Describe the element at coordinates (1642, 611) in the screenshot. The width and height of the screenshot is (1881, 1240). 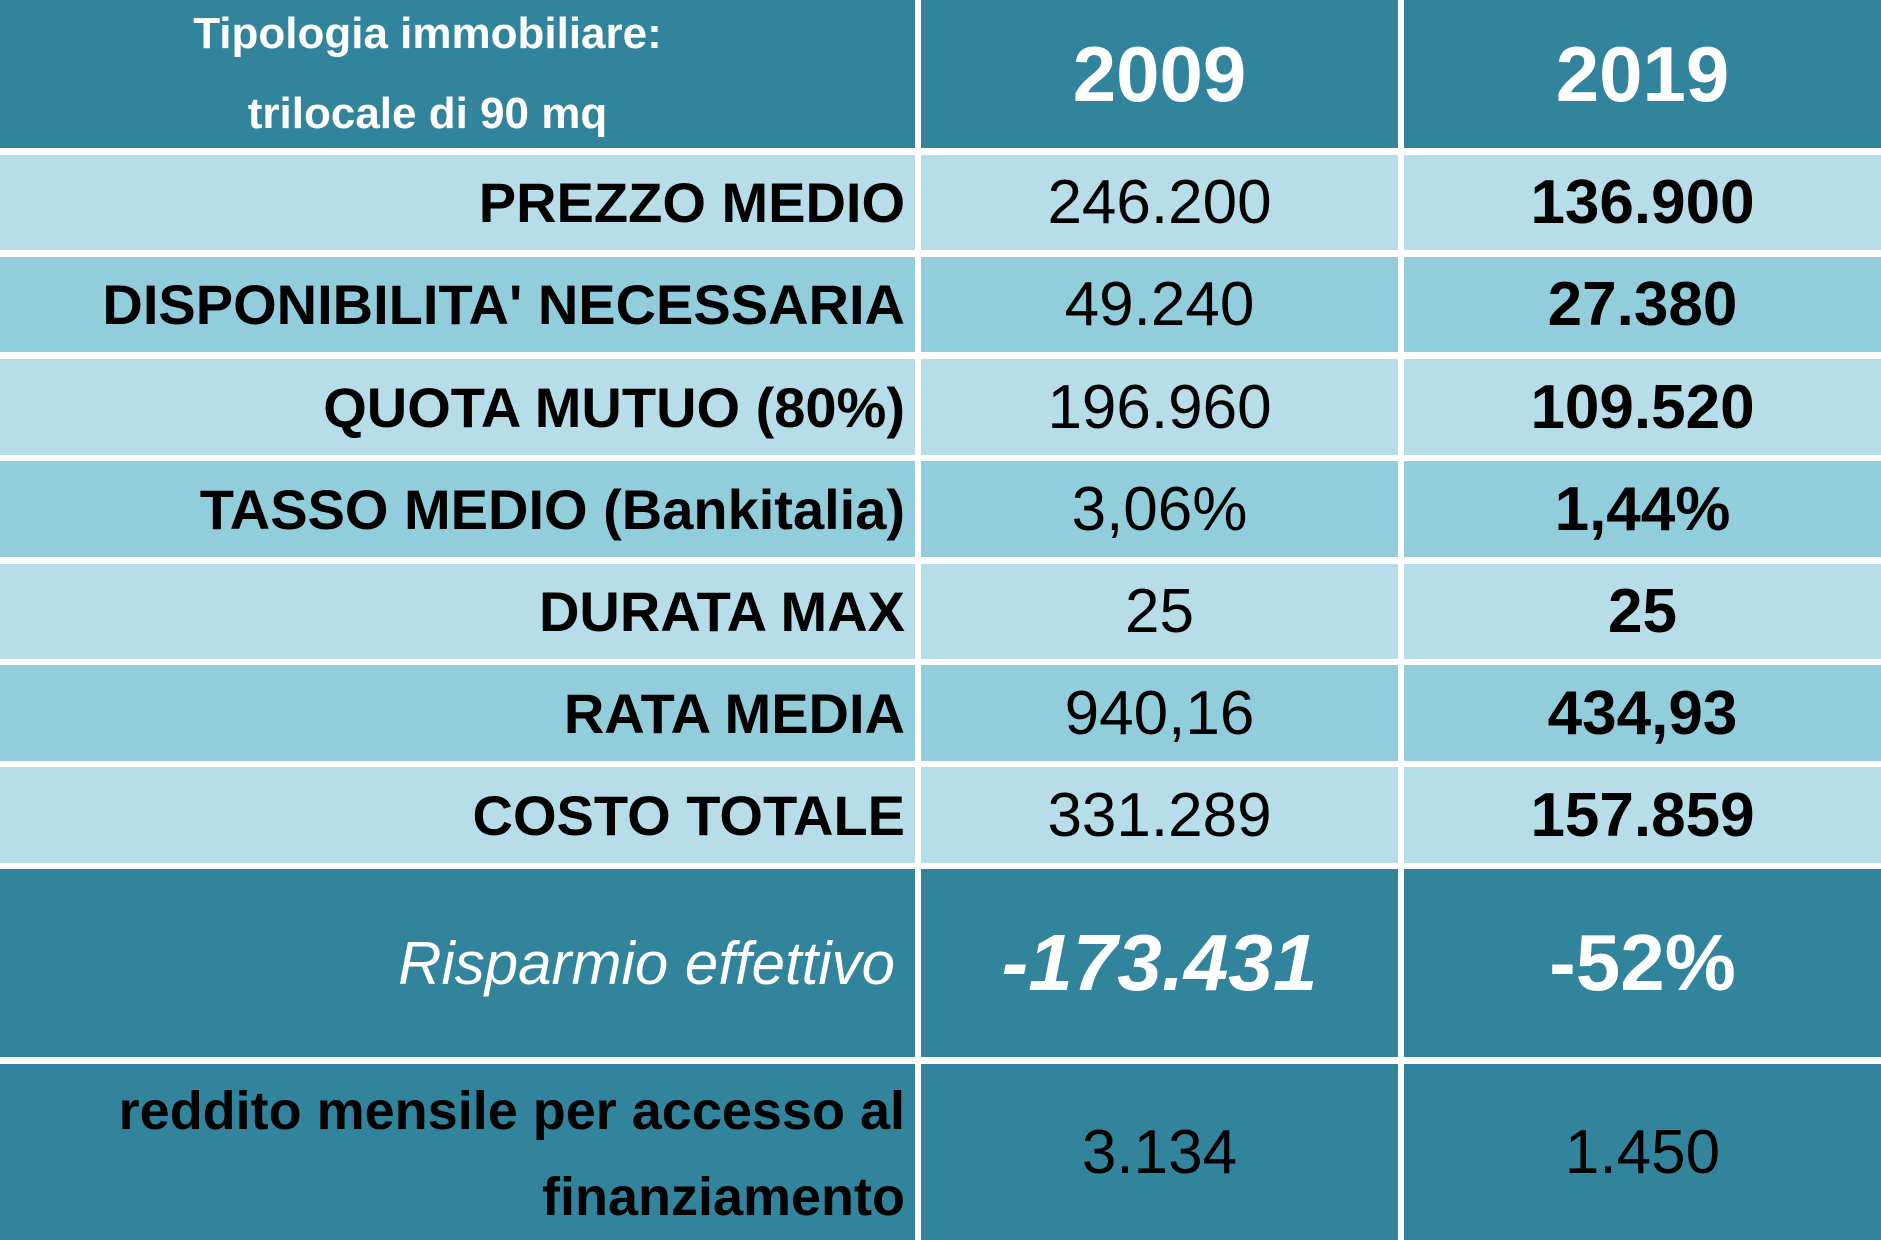
I see `row-value-2019: 25` at that location.